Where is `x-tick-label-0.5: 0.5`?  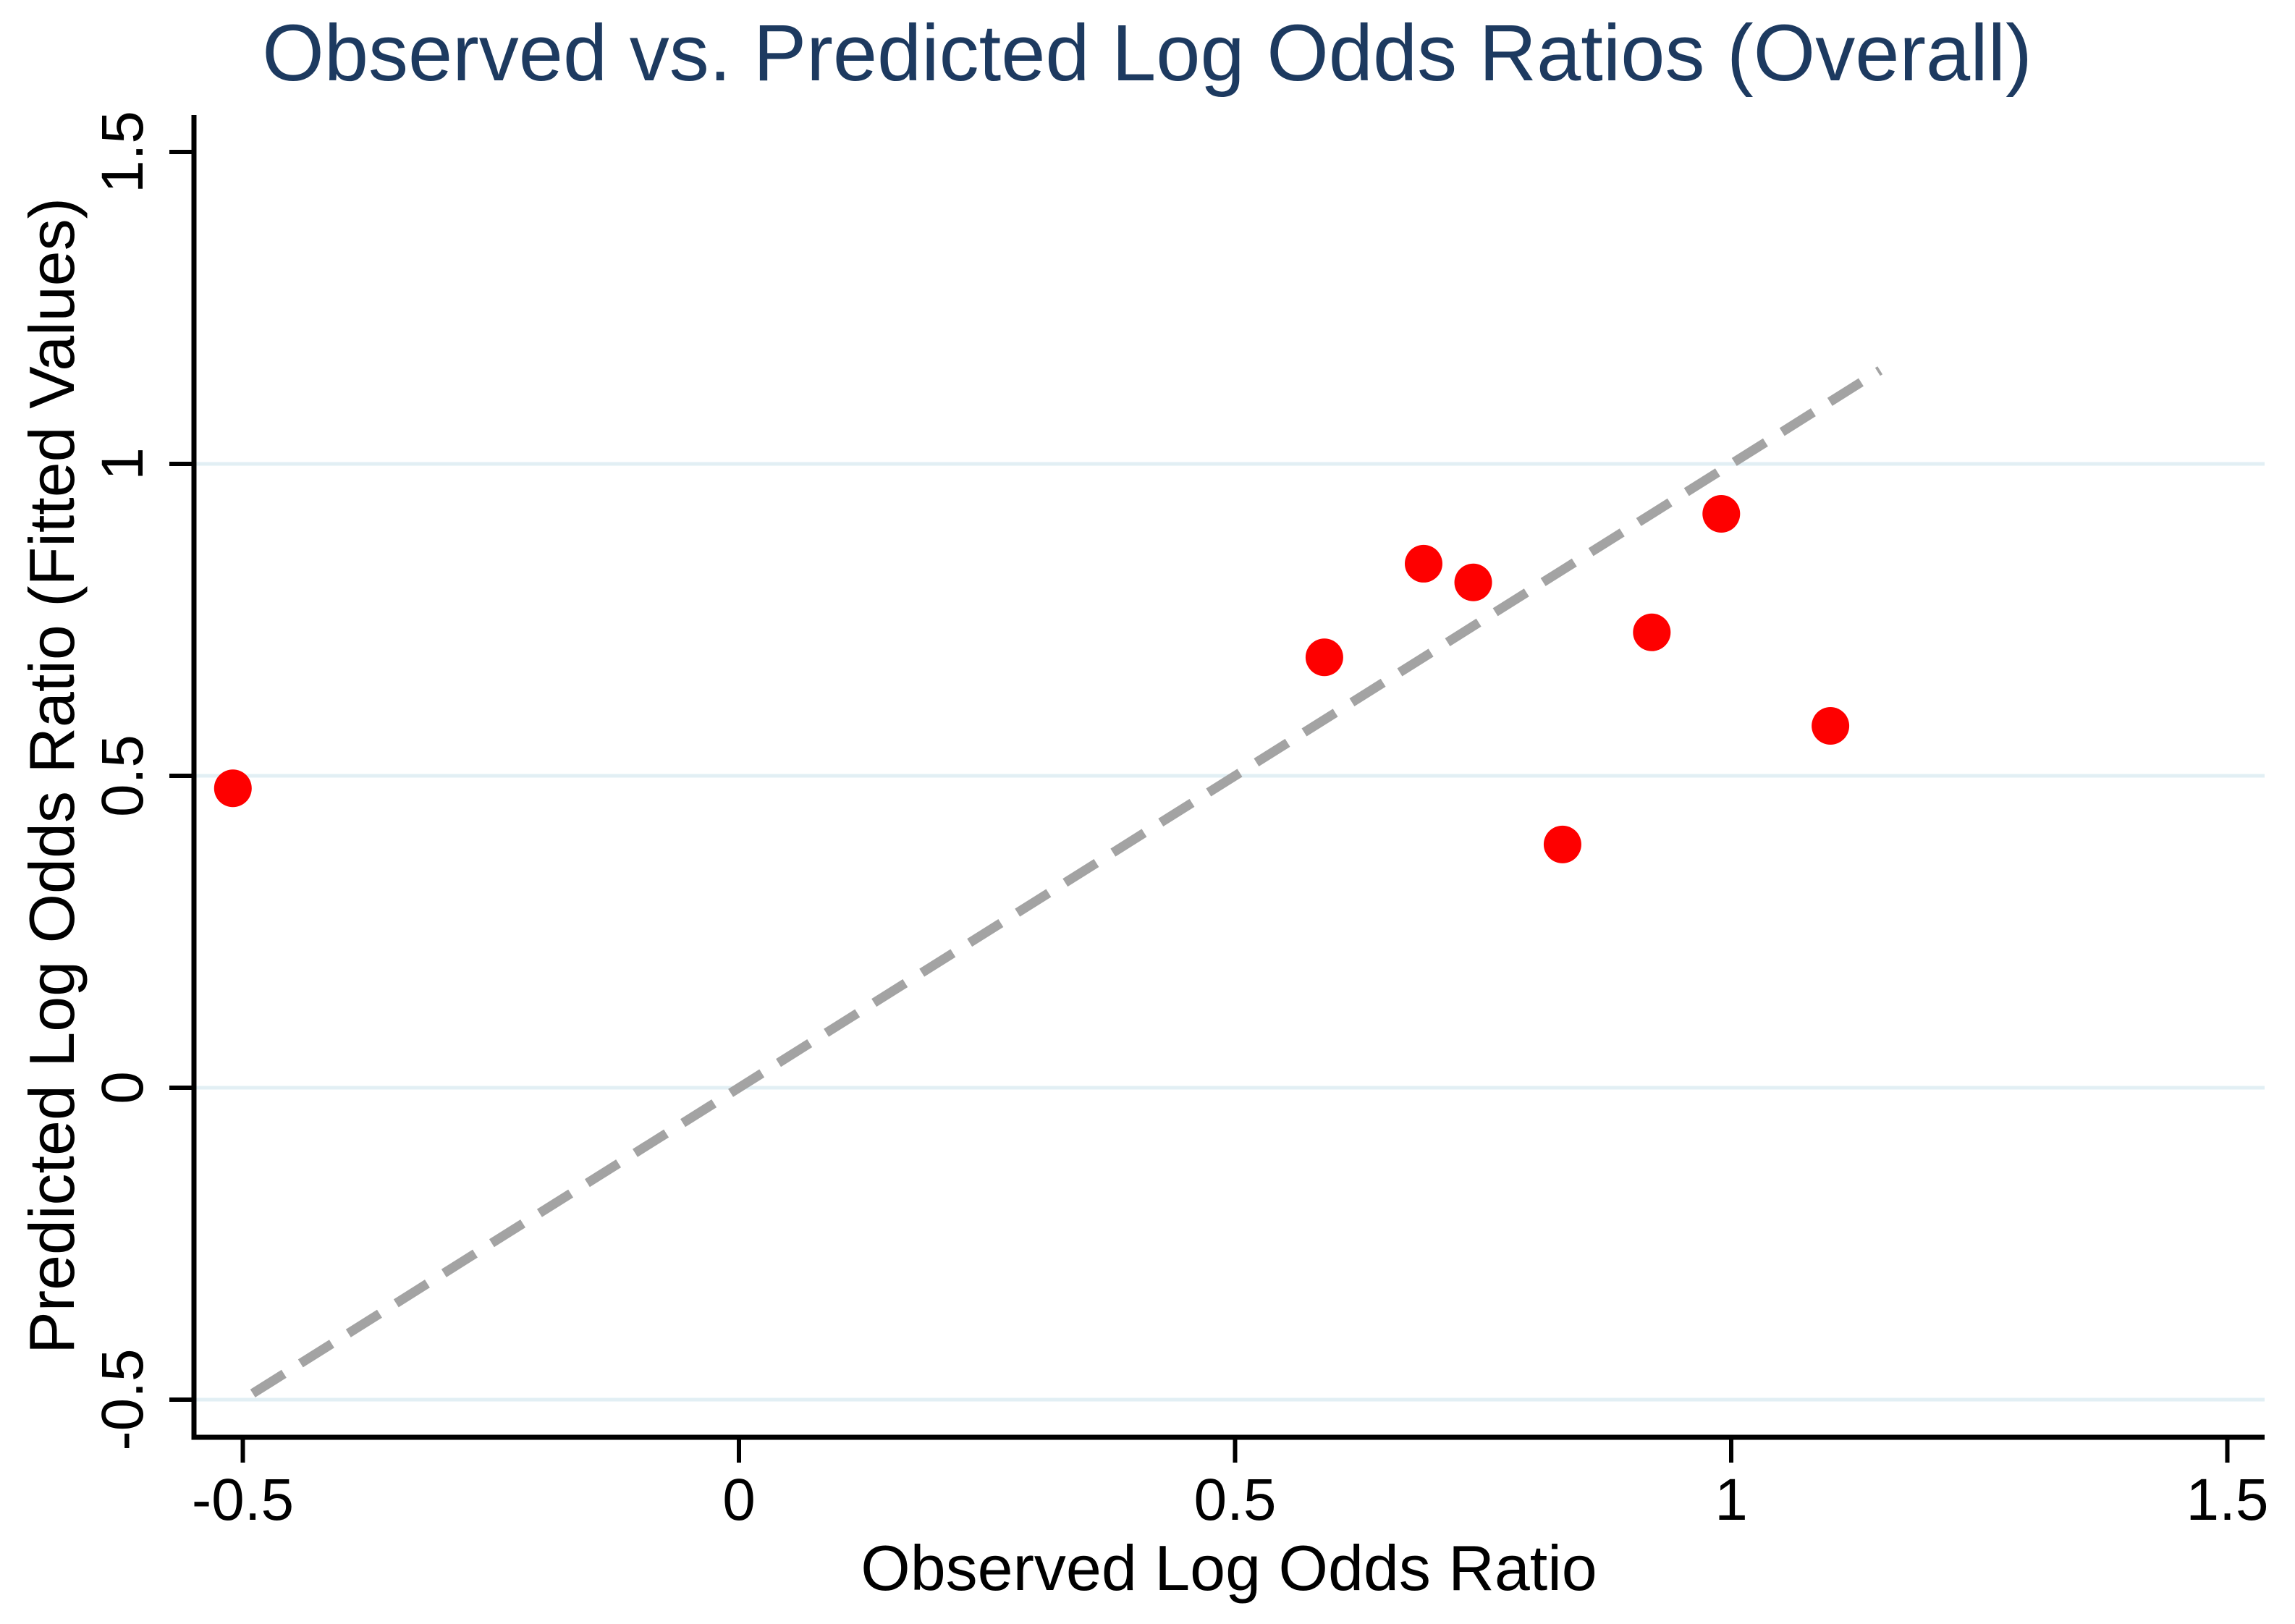
x-tick-label-0.5: 0.5 is located at coordinates (1235, 1500).